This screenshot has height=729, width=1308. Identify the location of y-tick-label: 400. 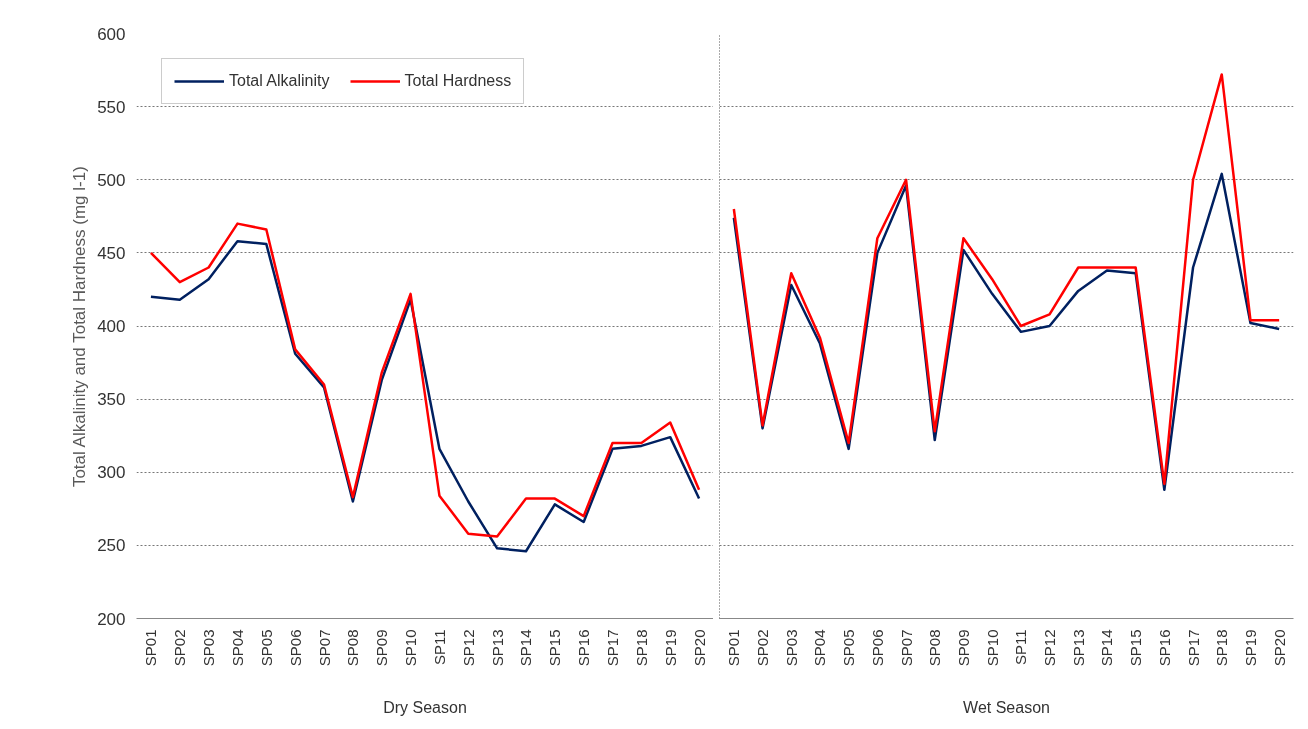
(111, 326).